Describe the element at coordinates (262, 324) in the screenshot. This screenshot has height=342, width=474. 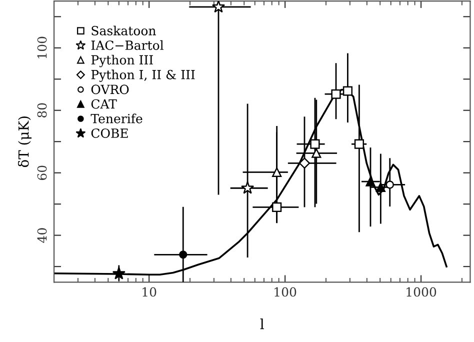
I see `x-axis-title: l` at that location.